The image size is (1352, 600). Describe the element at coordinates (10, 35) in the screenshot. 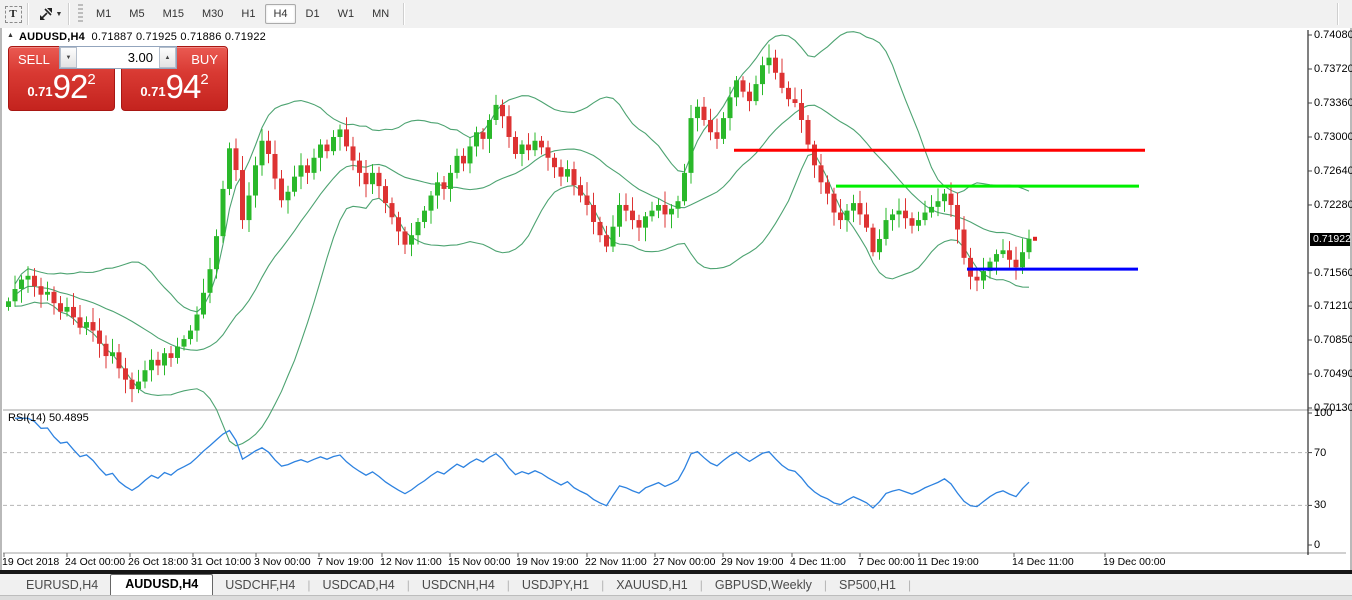

I see `collapse-panel-icon: ▲` at that location.